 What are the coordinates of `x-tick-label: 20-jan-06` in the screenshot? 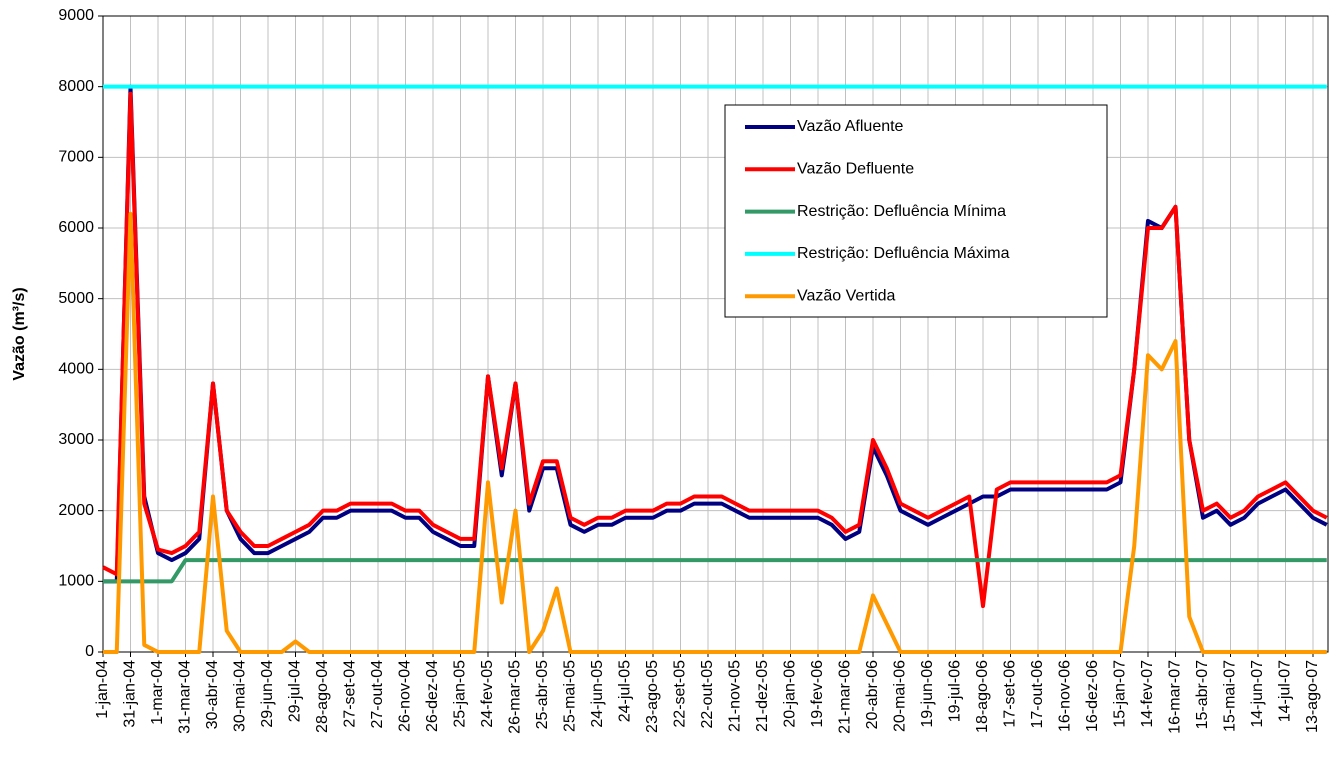 It's located at (790, 694).